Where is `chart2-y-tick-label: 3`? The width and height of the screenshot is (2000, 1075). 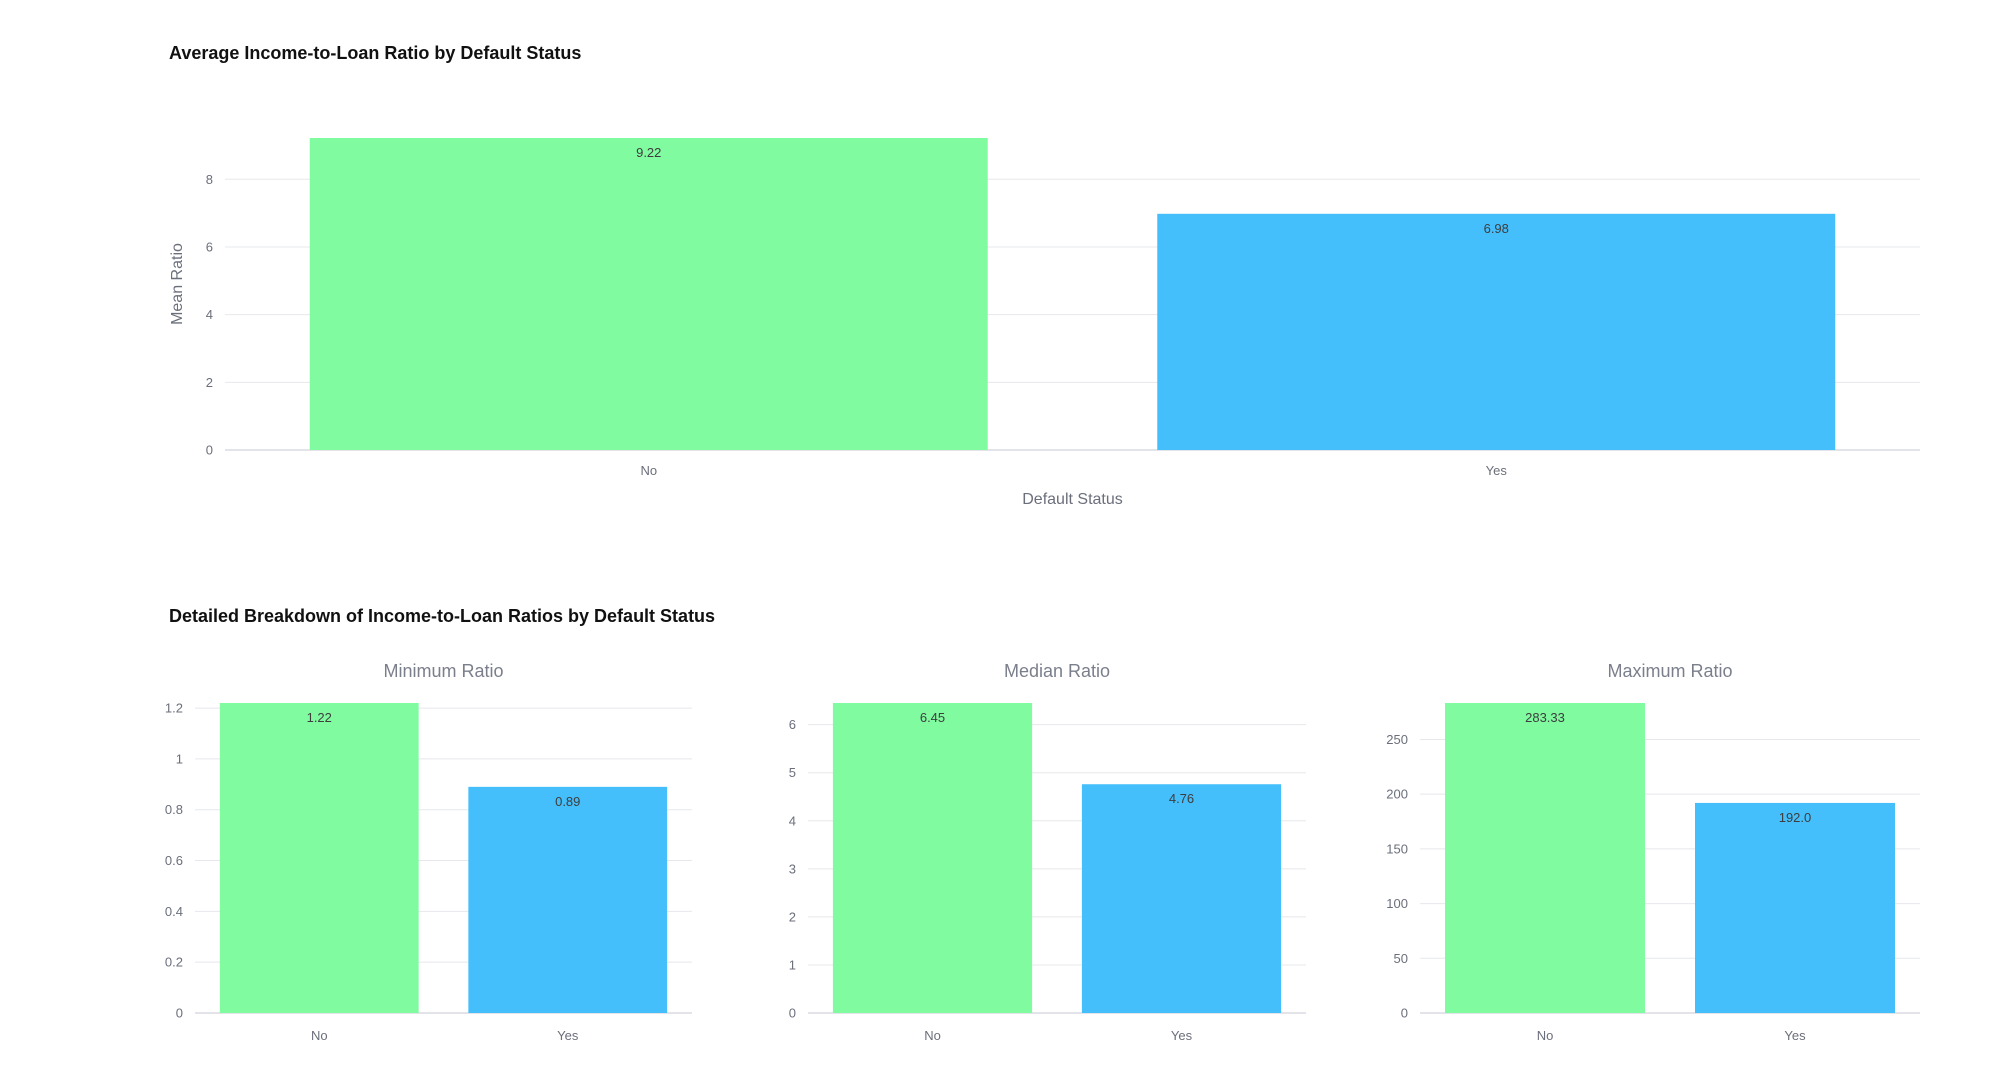 chart2-y-tick-label: 3 is located at coordinates (792, 868).